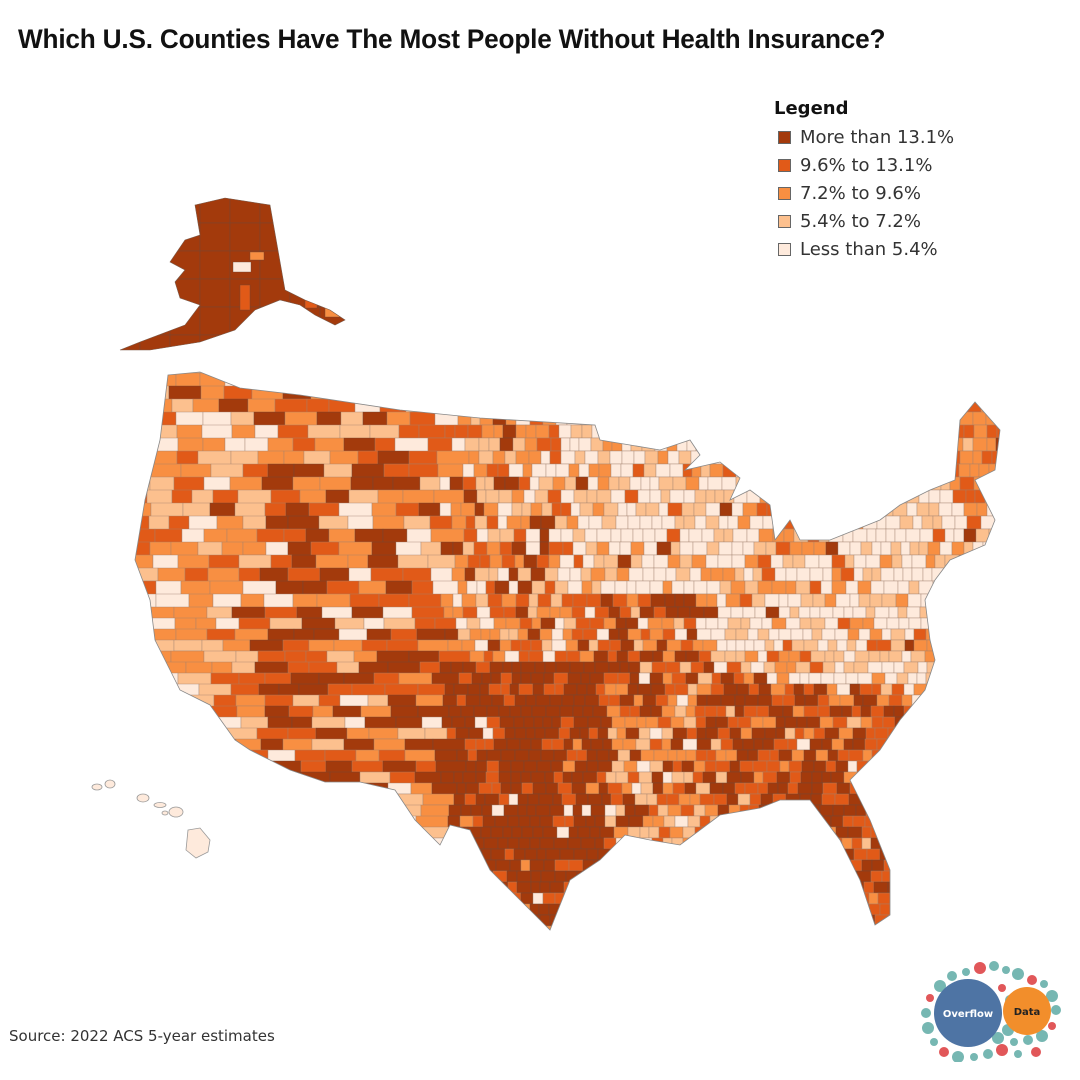 Image resolution: width=1080 pixels, height=1080 pixels. I want to click on legend-item-5-4-to-7-2: 5.4% to 7.2%, so click(864, 221).